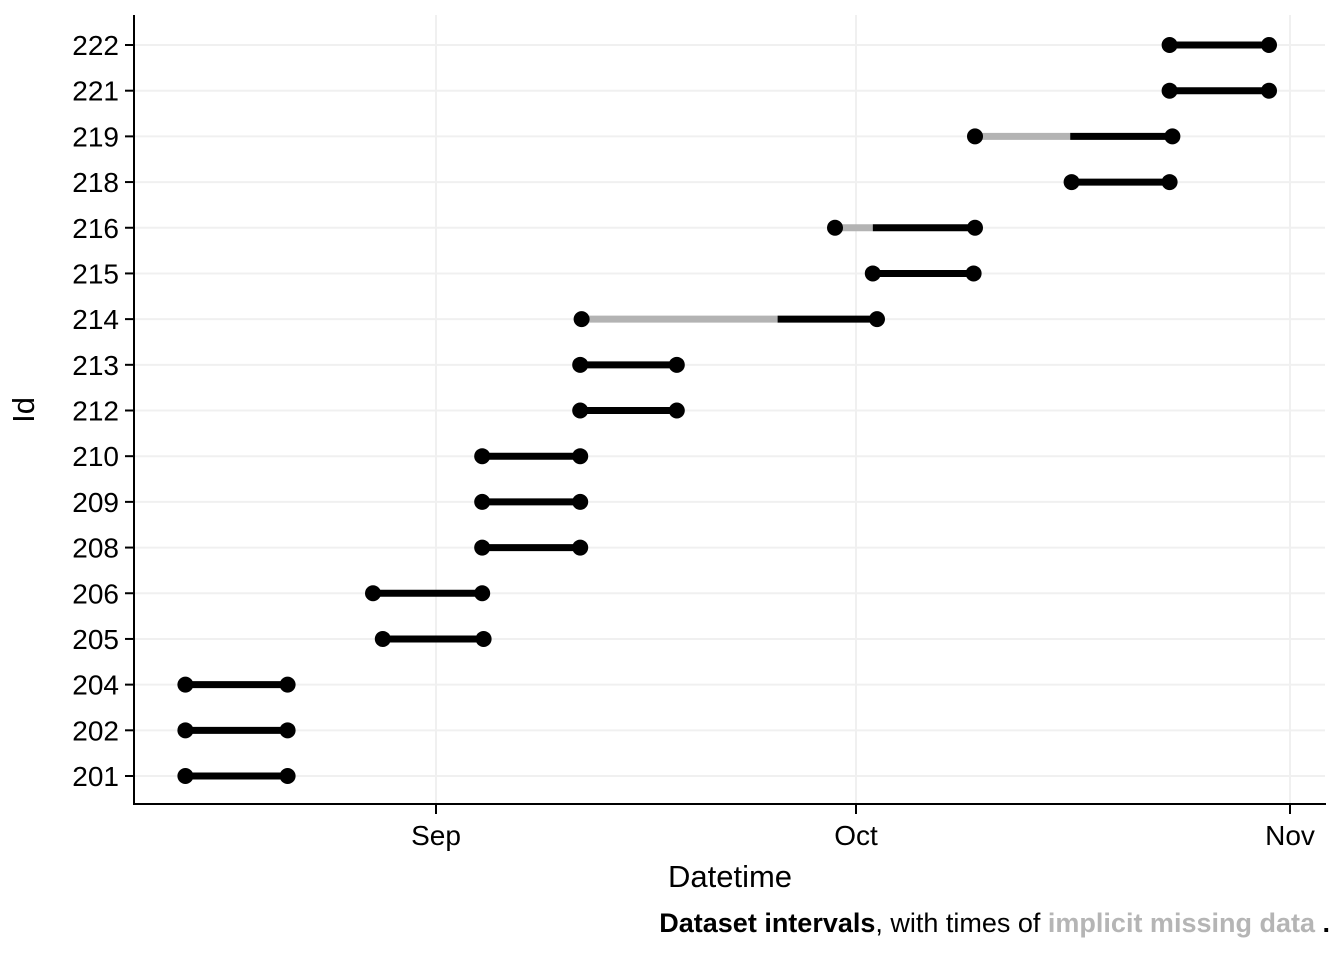 Image resolution: width=1344 pixels, height=960 pixels. I want to click on x-tick-label-nov: Nov, so click(1290, 835).